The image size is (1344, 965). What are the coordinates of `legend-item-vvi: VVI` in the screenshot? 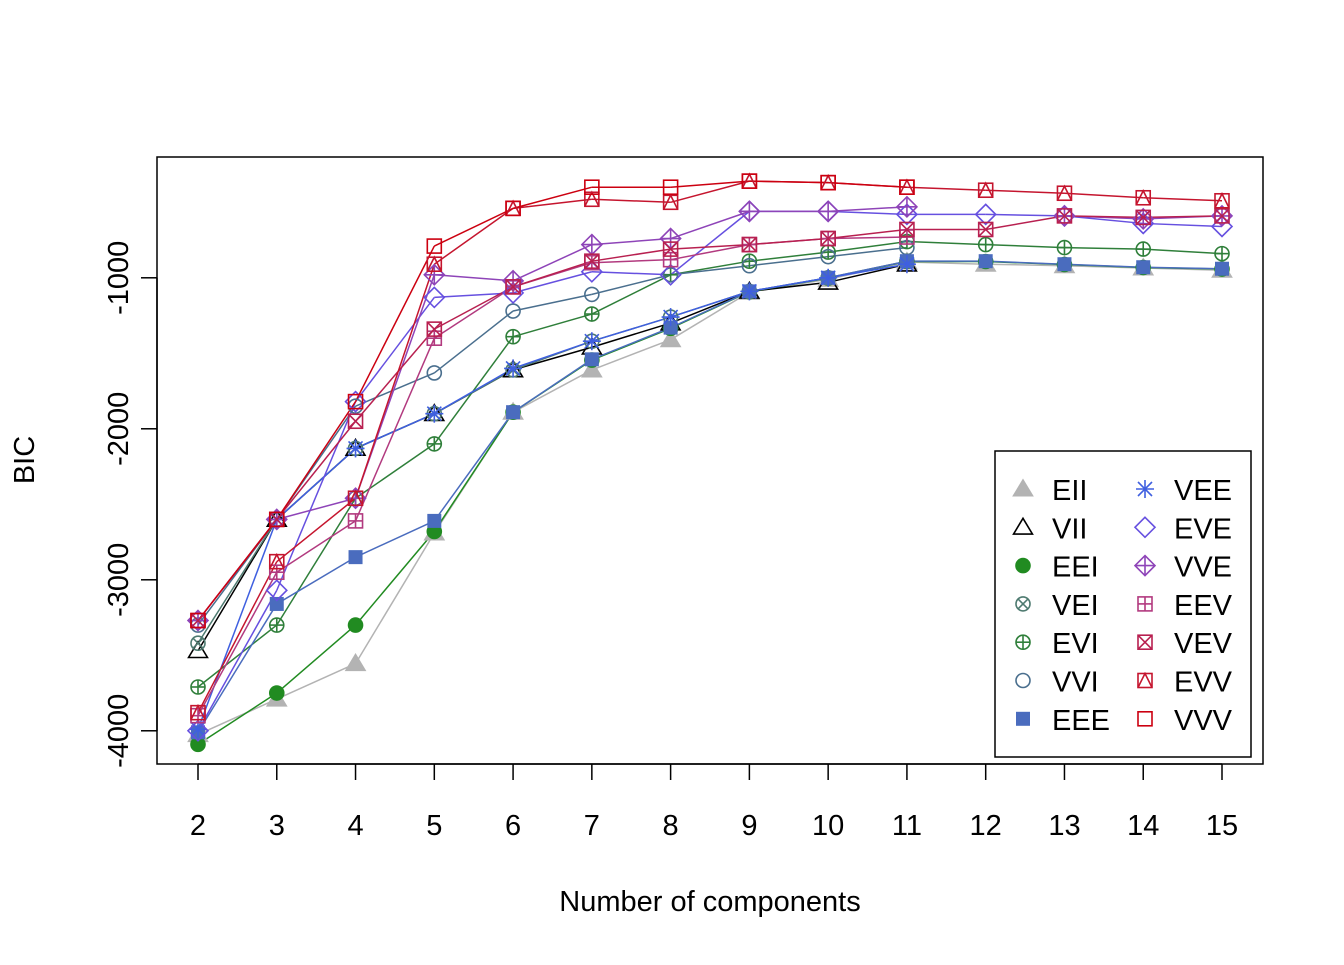 It's located at (1057, 683).